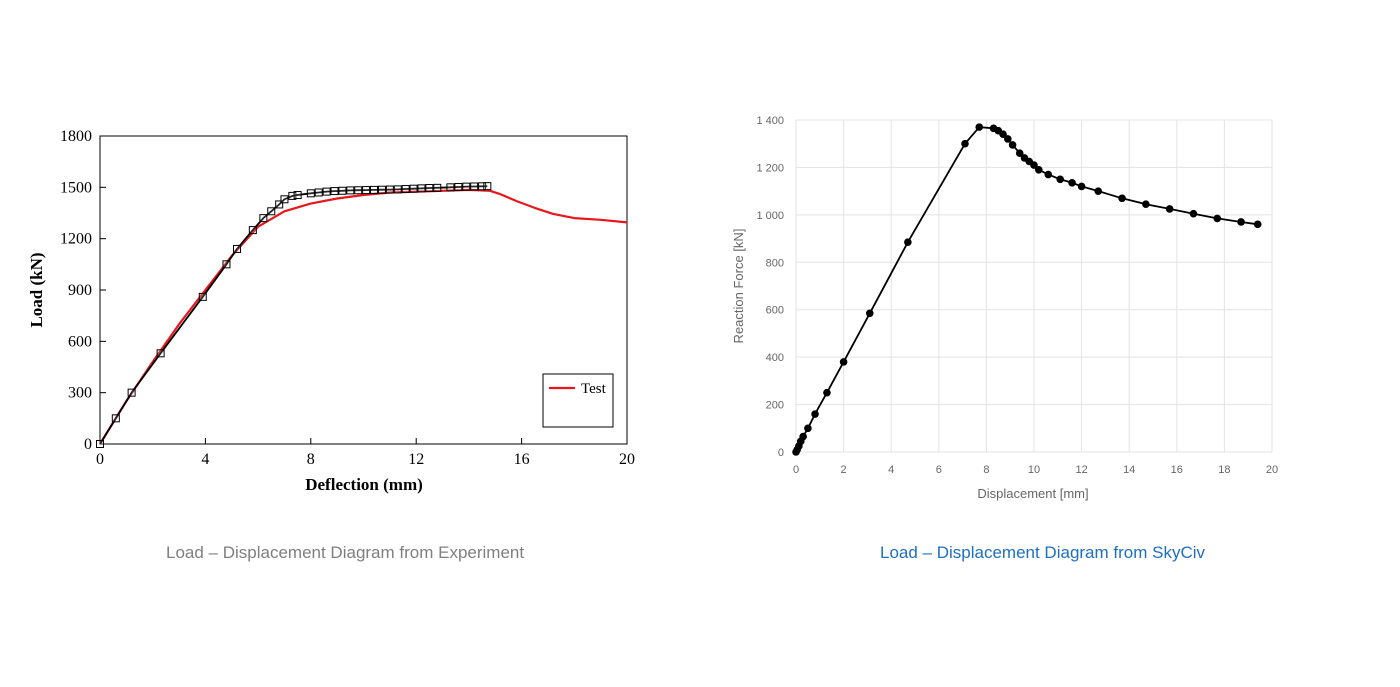  What do you see at coordinates (1129, 470) in the screenshot?
I see `x-tick-label: 14` at bounding box center [1129, 470].